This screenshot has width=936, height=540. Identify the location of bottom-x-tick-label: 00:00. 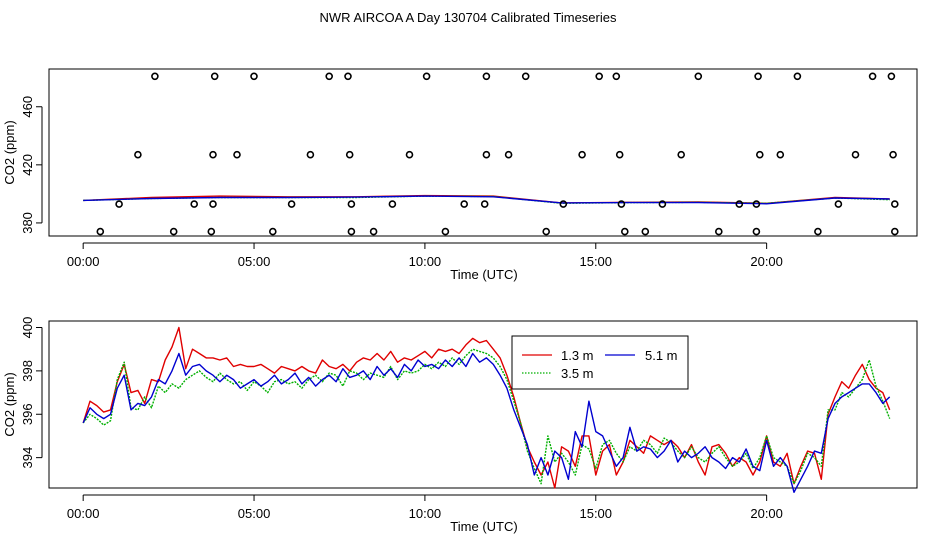
(83, 513).